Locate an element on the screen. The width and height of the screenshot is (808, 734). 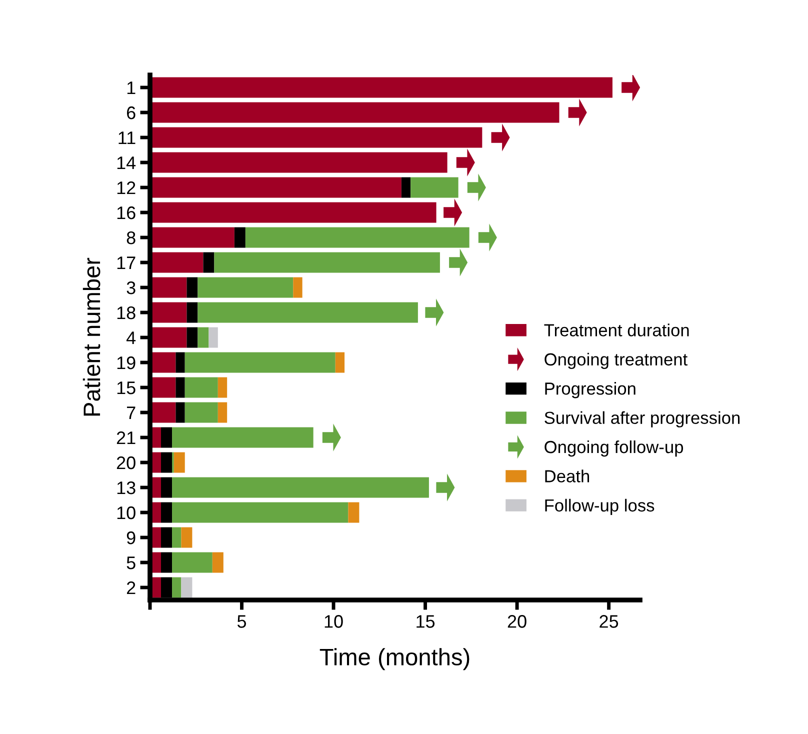
y-tick-label: 5 is located at coordinates (131, 563).